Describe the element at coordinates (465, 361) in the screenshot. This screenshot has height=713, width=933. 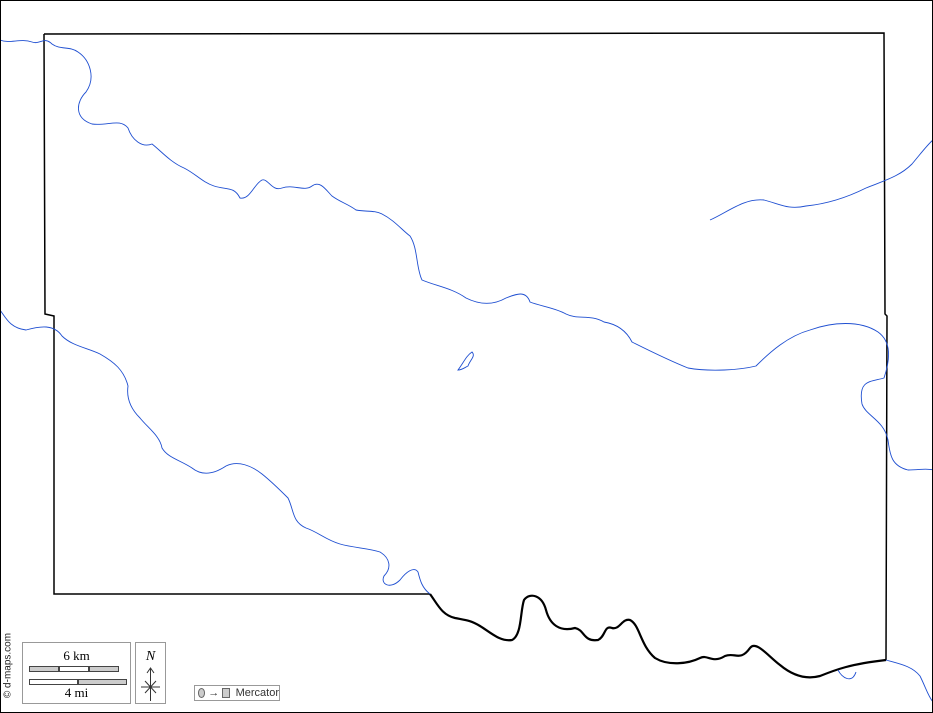
I see `lake` at that location.